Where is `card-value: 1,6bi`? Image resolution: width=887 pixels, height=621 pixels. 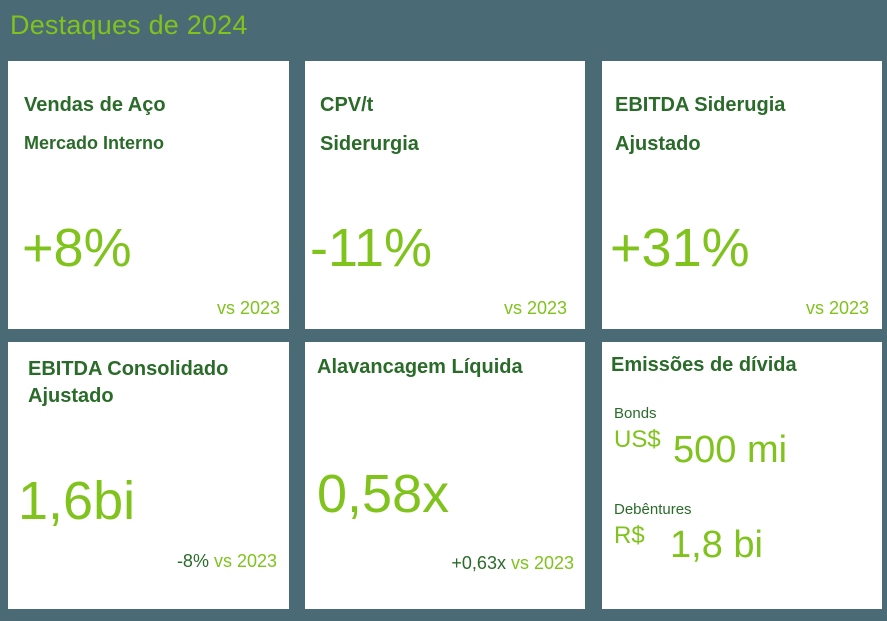 card-value: 1,6bi is located at coordinates (77, 501).